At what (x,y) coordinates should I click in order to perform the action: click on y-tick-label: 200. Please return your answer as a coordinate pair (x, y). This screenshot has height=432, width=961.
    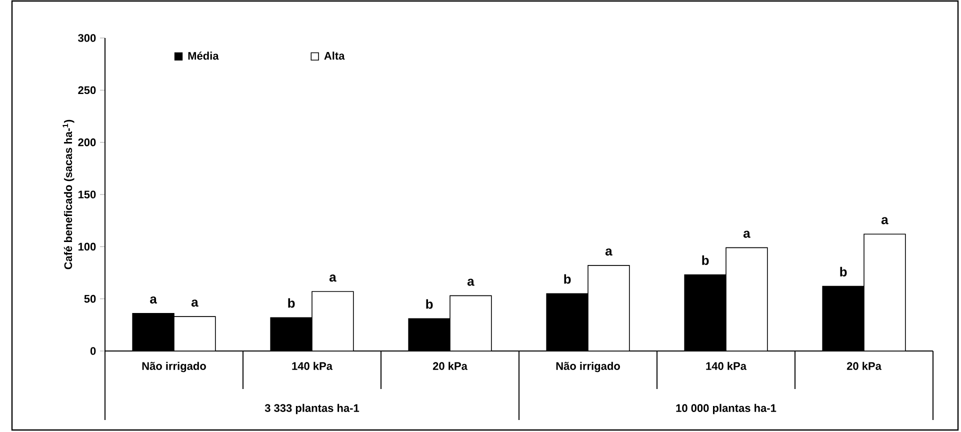
    Looking at the image, I should click on (87, 142).